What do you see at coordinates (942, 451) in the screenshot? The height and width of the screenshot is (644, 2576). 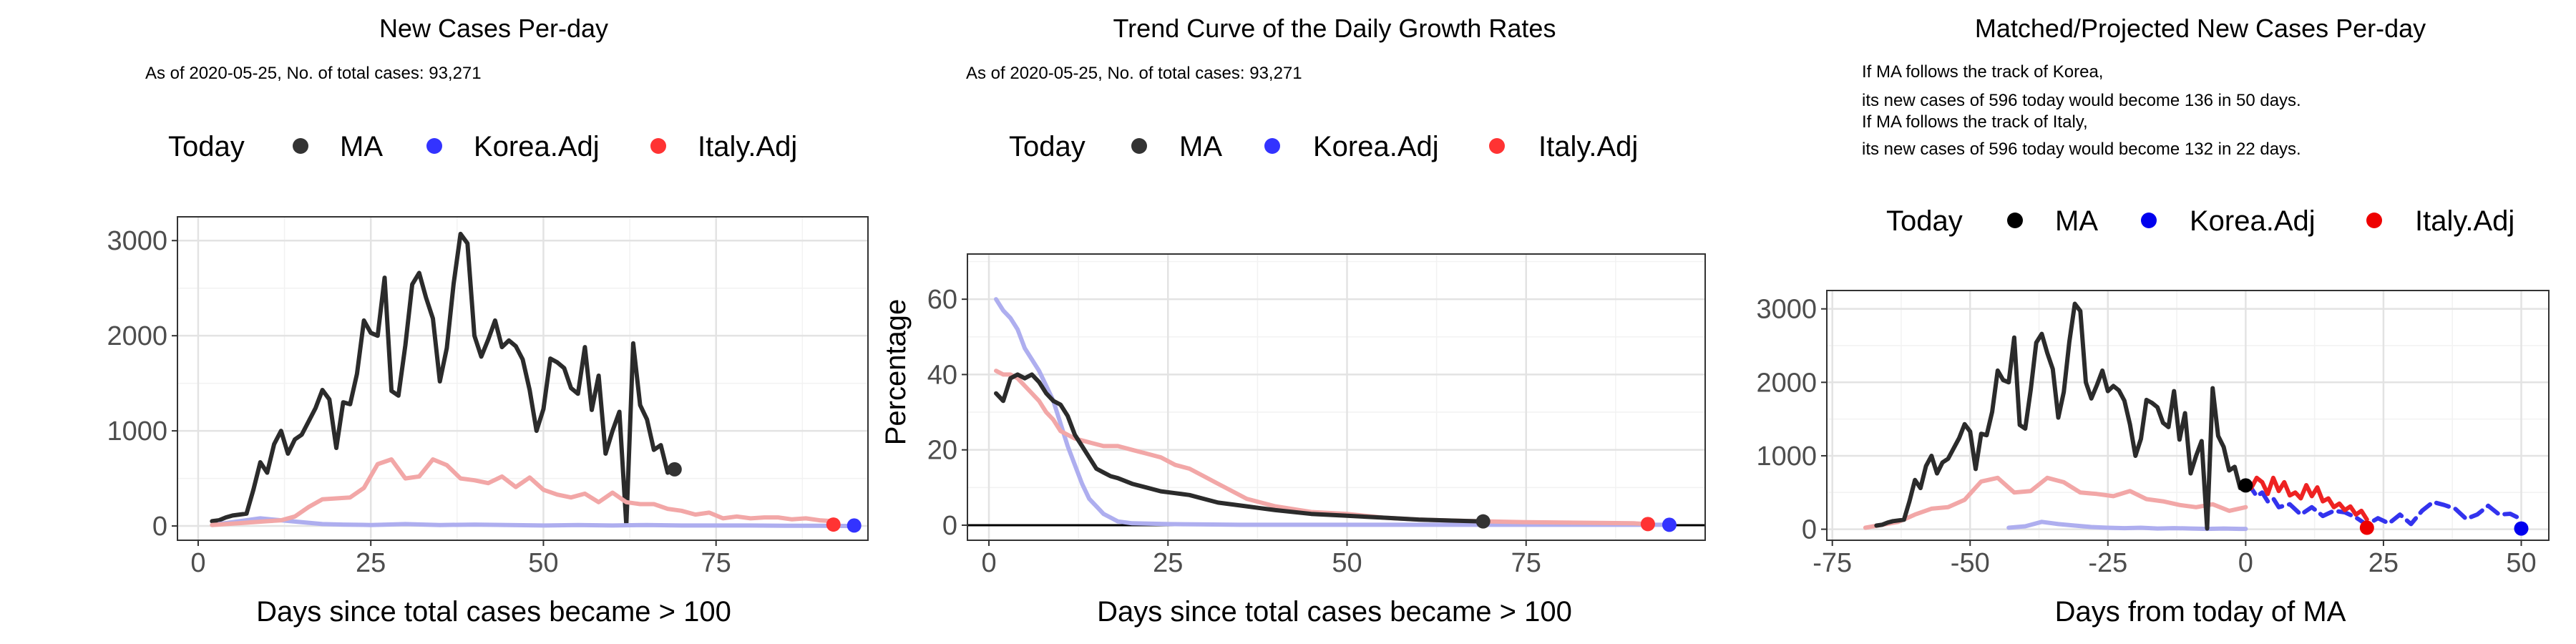 I see `y-tick-label: 20` at bounding box center [942, 451].